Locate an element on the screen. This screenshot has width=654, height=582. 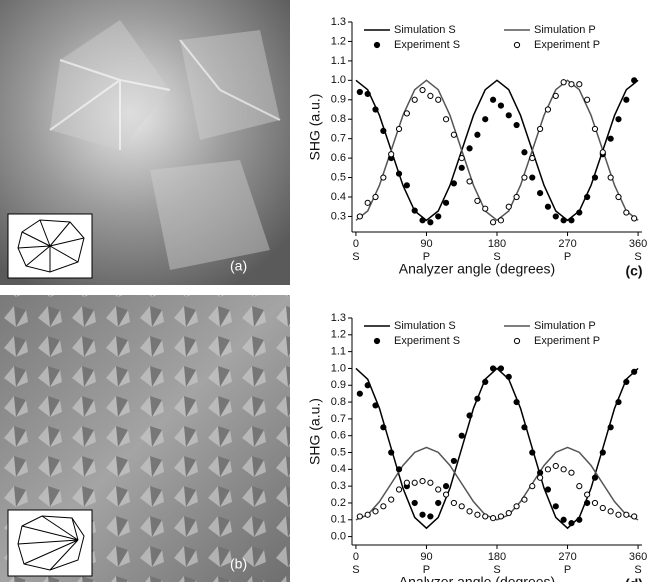
y-tick-label: 0.5 is located at coordinates (338, 452).